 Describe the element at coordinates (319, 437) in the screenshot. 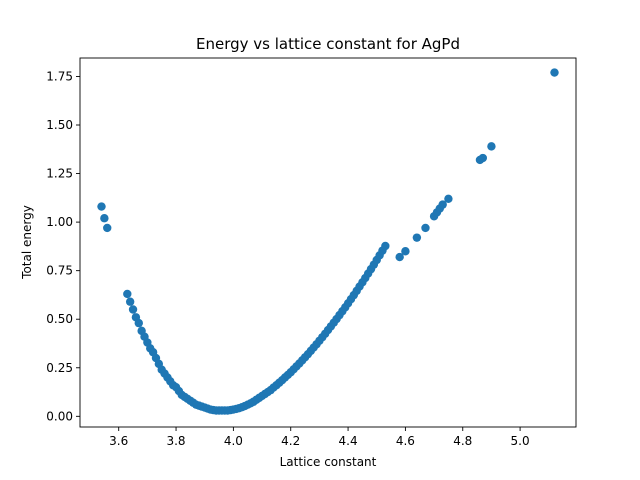

I see `x-axis: 3.6 3.8 4.0 4.2 4.4 4.6 4.8 5.0` at that location.